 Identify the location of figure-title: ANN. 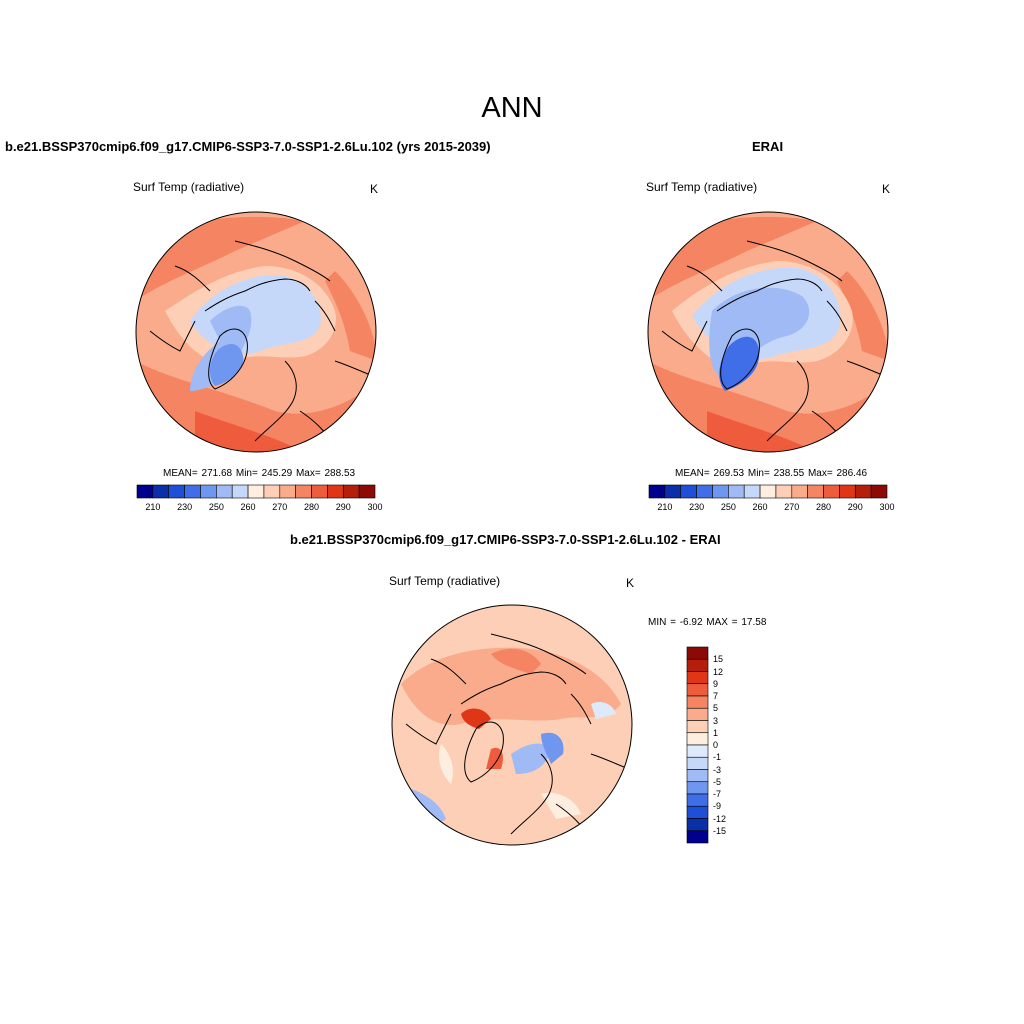
(512, 108).